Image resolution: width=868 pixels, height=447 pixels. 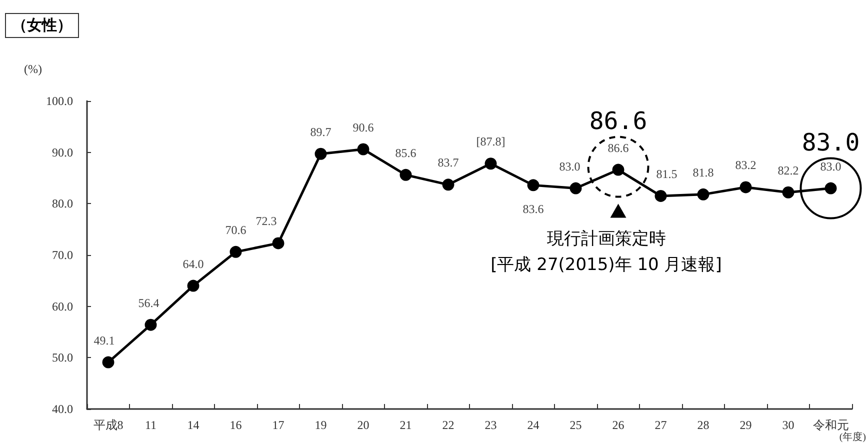 What do you see at coordinates (150, 425) in the screenshot?
I see `x-tick-label: 11` at bounding box center [150, 425].